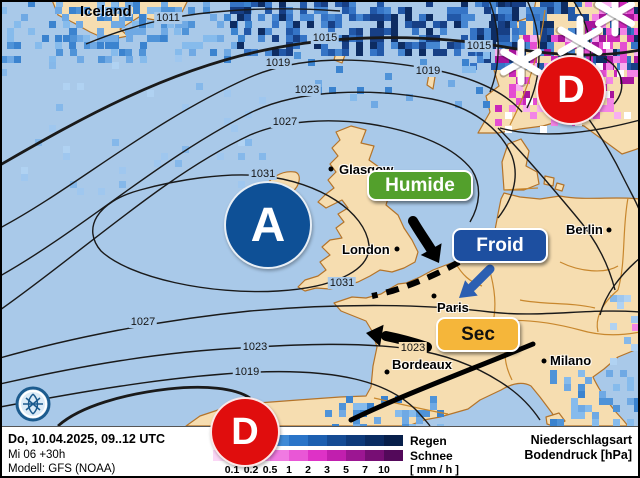  What do you see at coordinates (397, 249) in the screenshot?
I see `city-dot-london` at bounding box center [397, 249].